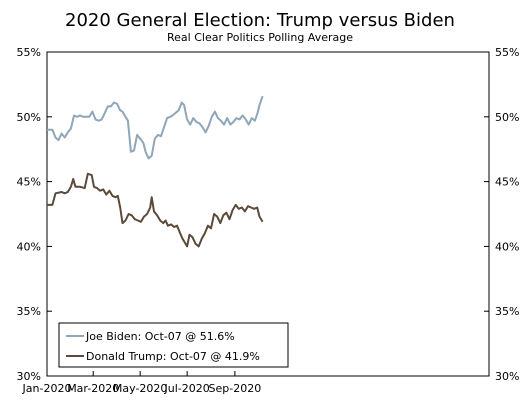 This screenshot has height=400, width=523. I want to click on y-axis-right: 30% 35% 40% 45% 50% 55%, so click(501, 214).